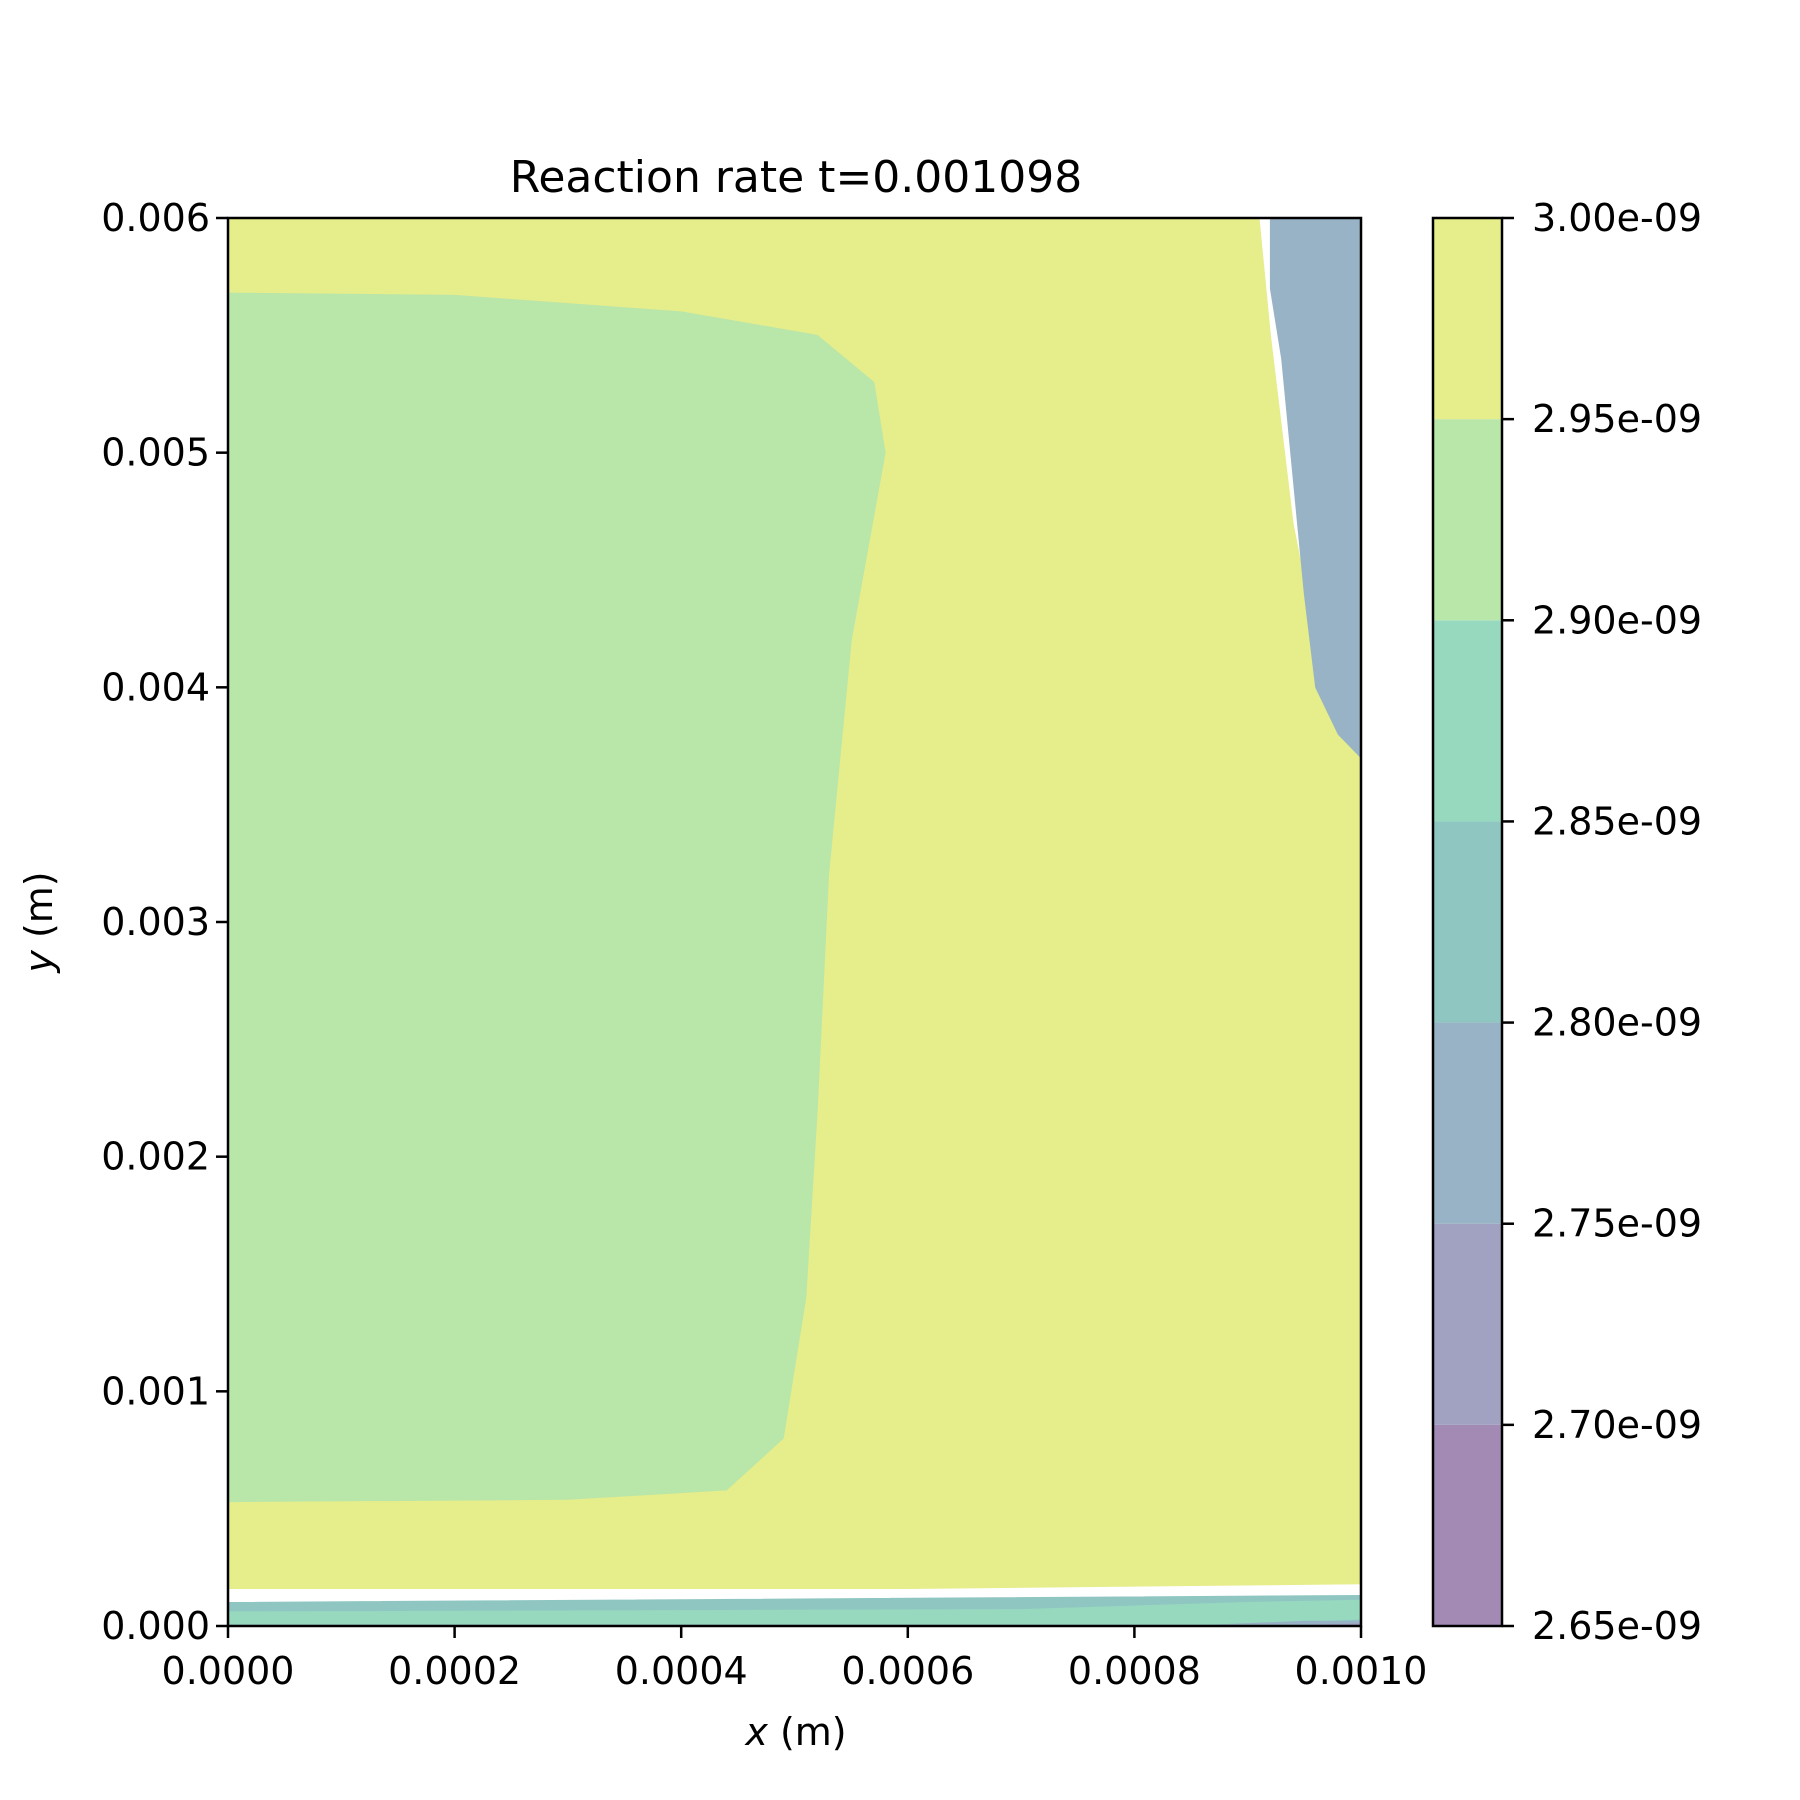  I want to click on colorbar-tick-label: 2.90e-09, so click(1617, 620).